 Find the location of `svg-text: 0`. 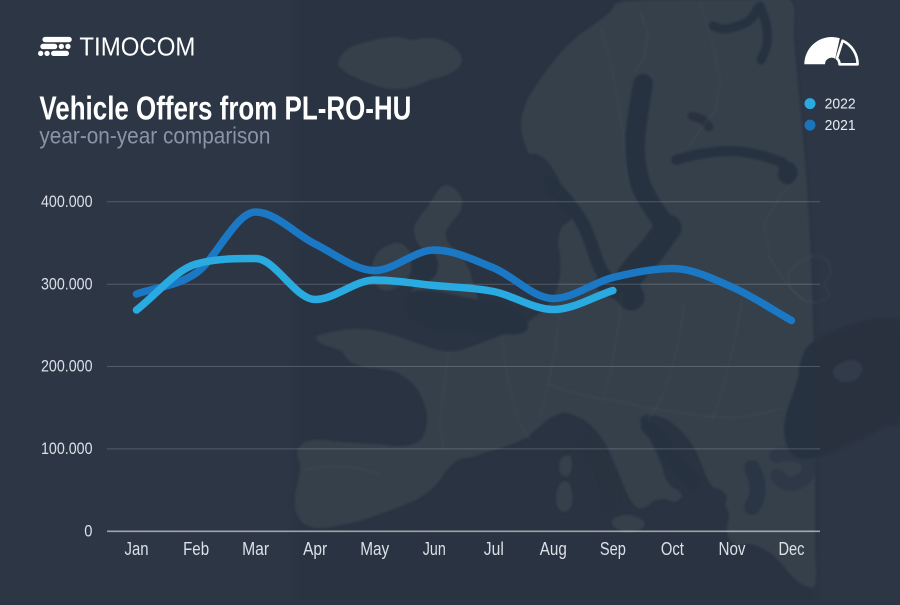

svg-text: 0 is located at coordinates (88, 530).